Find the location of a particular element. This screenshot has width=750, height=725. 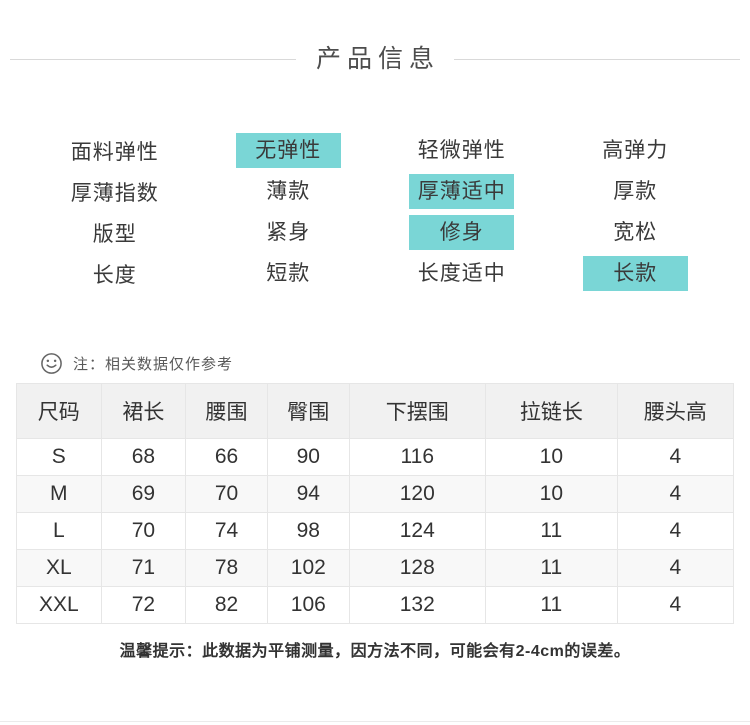

attribute-option-cell: 无弹性 is located at coordinates (289, 150).